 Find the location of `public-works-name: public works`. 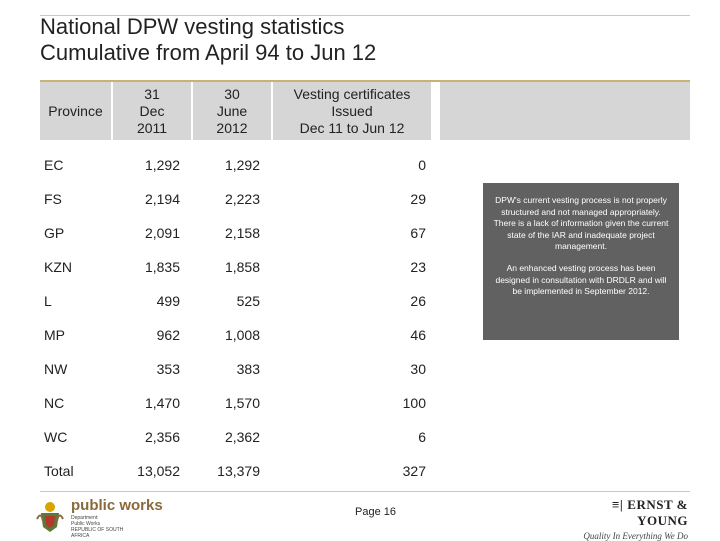

public-works-name: public works is located at coordinates (117, 505).